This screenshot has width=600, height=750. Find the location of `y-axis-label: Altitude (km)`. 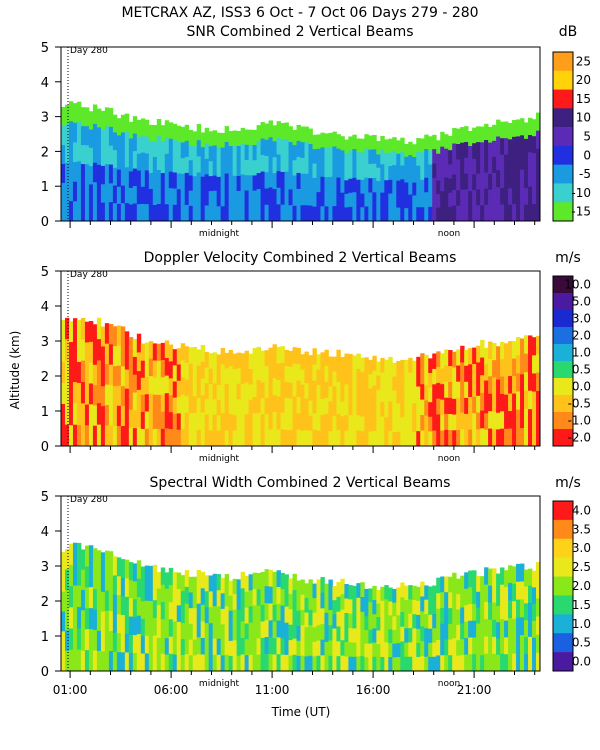

y-axis-label: Altitude (km) is located at coordinates (15, 370).